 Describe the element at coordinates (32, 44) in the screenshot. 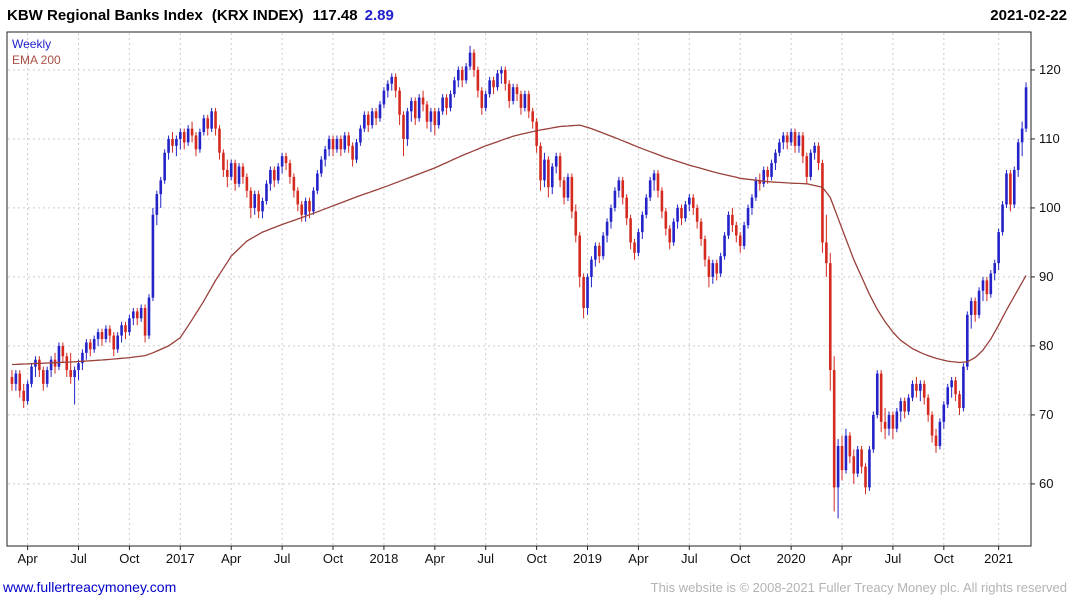

I see `legend-weekly-label: Weekly` at that location.